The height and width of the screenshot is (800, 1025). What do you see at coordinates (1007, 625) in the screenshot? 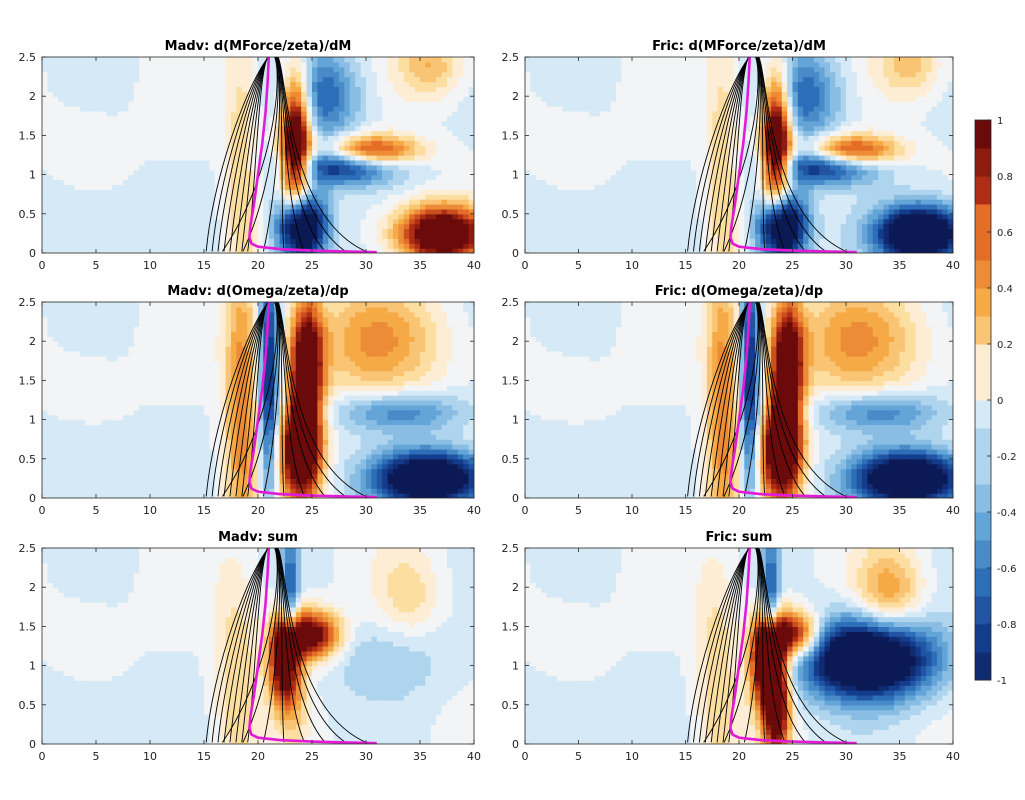
I see `colorbar-tick-label: -0.8` at bounding box center [1007, 625].